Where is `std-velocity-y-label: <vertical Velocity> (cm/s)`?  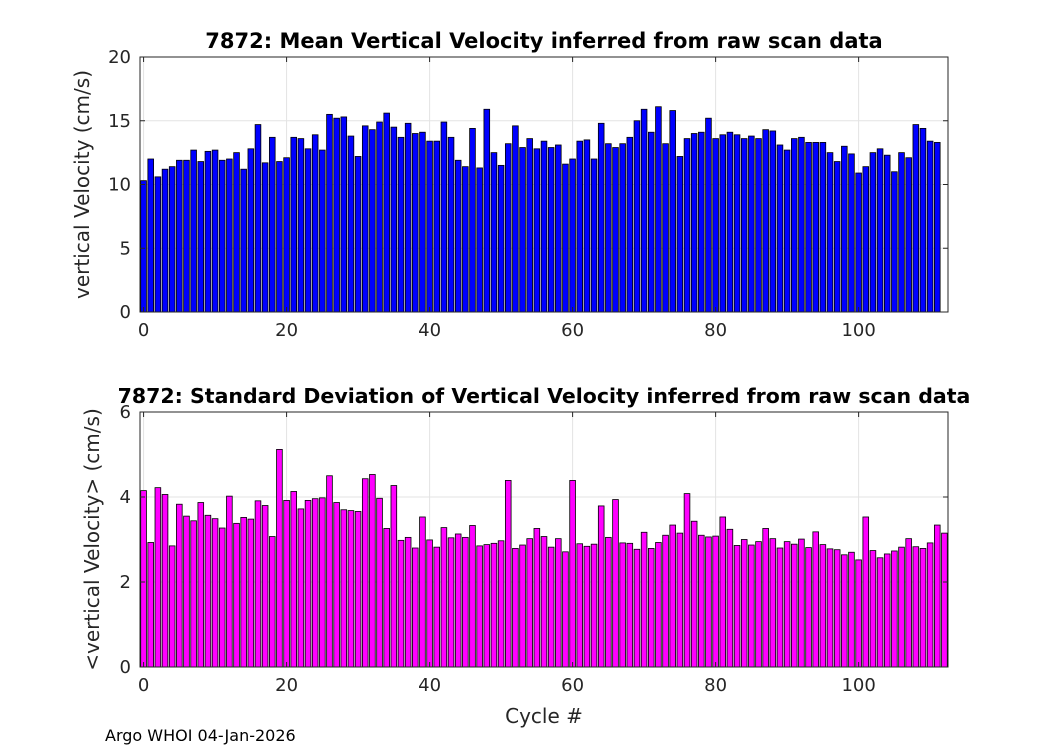
std-velocity-y-label: <vertical Velocity> (cm/s) is located at coordinates (92, 539).